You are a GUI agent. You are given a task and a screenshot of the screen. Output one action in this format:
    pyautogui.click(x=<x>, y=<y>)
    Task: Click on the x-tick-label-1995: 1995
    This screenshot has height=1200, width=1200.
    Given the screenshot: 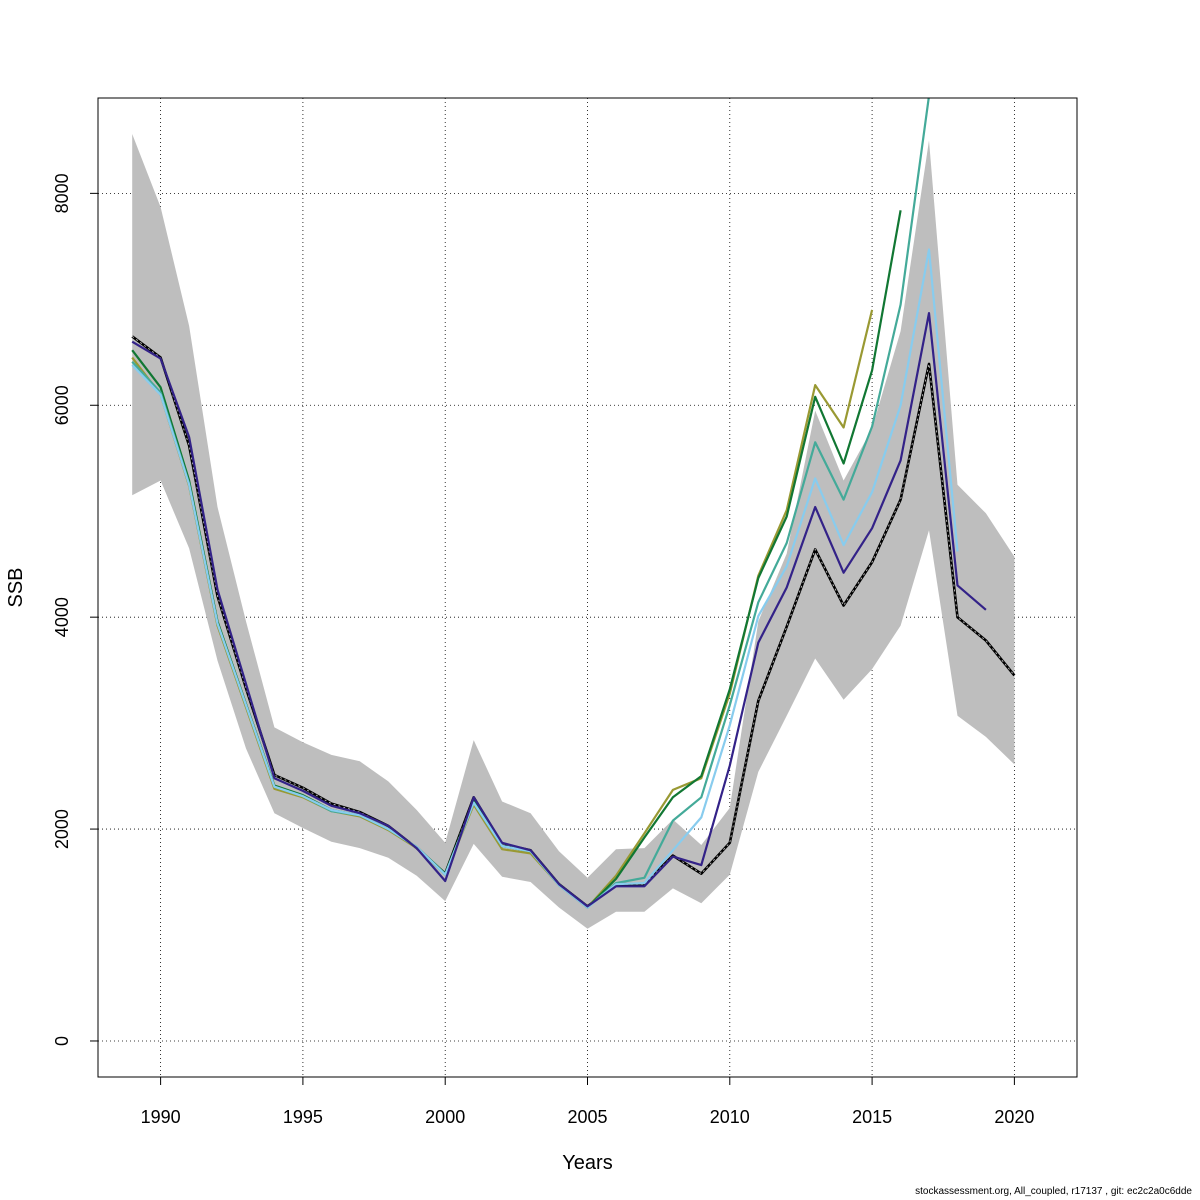 What is the action you would take?
    pyautogui.click(x=303, y=1117)
    